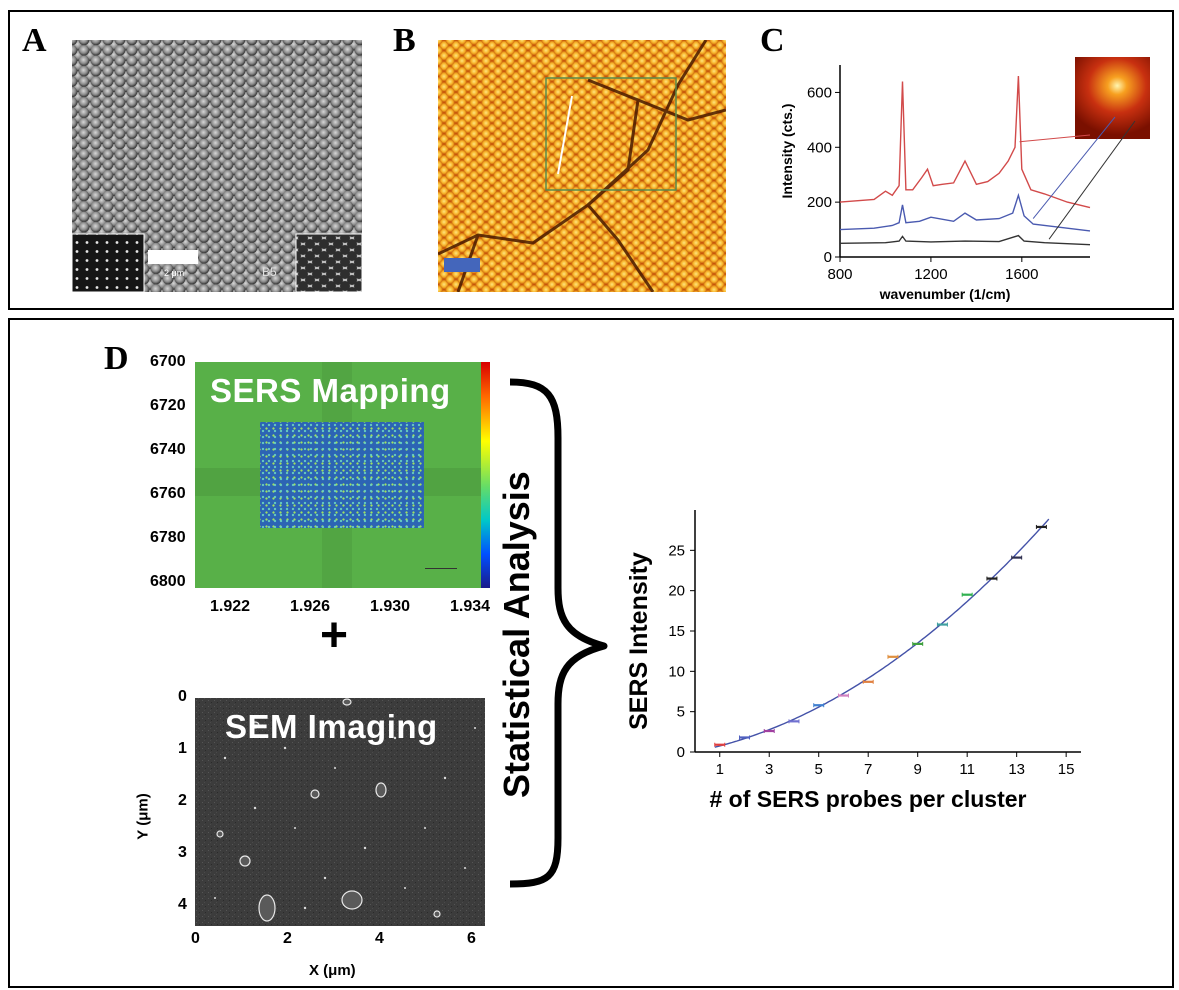 The width and height of the screenshot is (1179, 990). Describe the element at coordinates (182, 748) in the screenshot. I see `sem-y-tick: 1` at that location.